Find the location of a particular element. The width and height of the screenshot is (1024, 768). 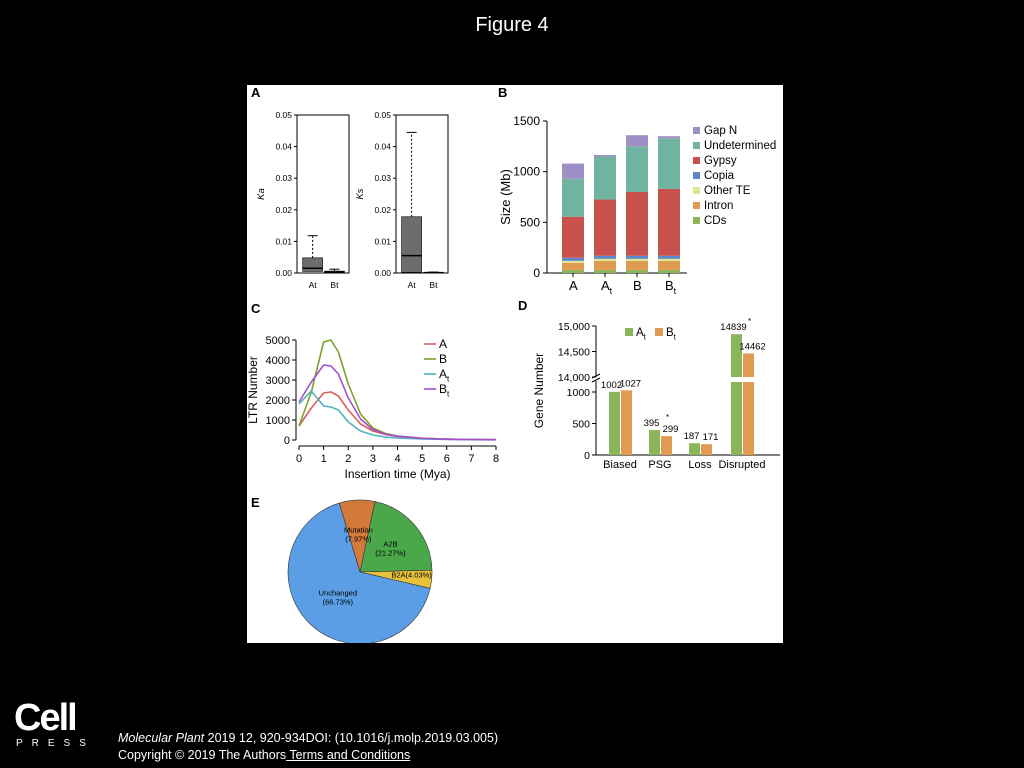

boxplot-frame-Ka is located at coordinates (323, 194).